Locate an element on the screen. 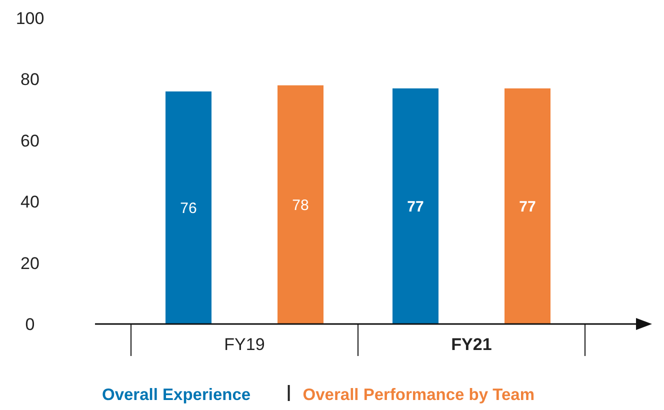 This screenshot has height=410, width=664. y-tick-label: 0 is located at coordinates (30, 324).